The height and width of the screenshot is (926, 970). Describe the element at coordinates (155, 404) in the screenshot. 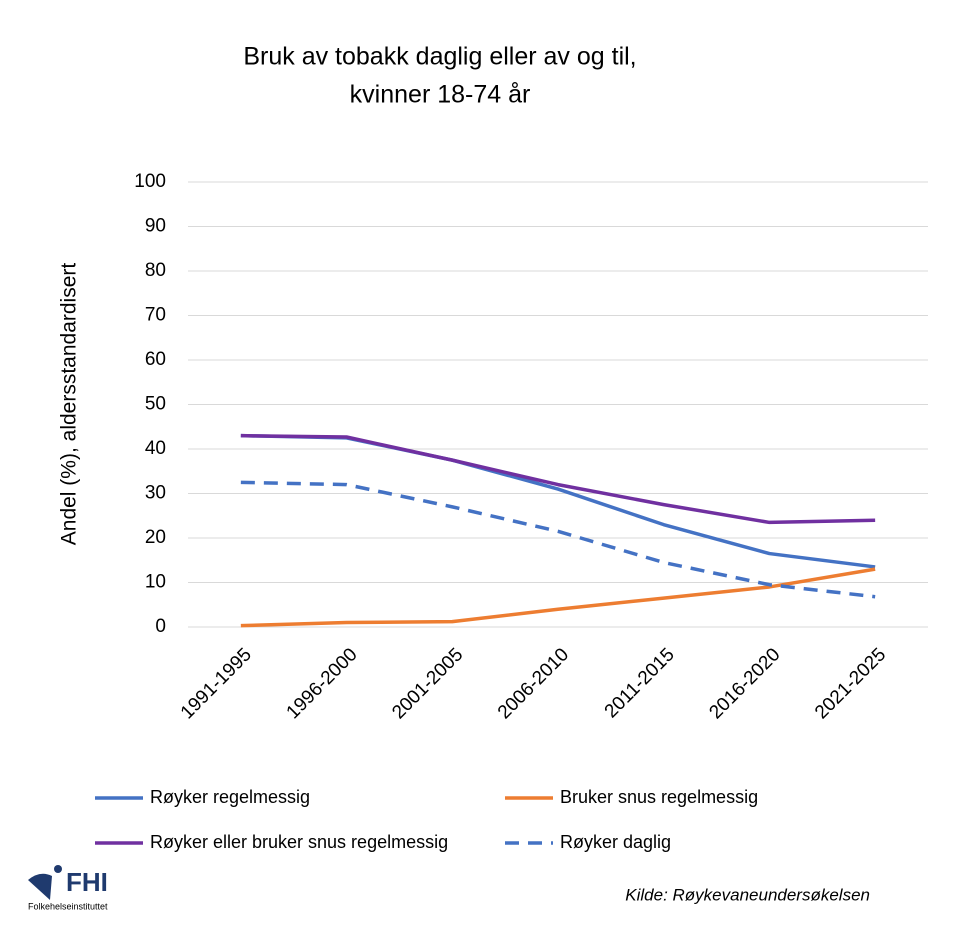

I see `y-tick-label: 50` at that location.